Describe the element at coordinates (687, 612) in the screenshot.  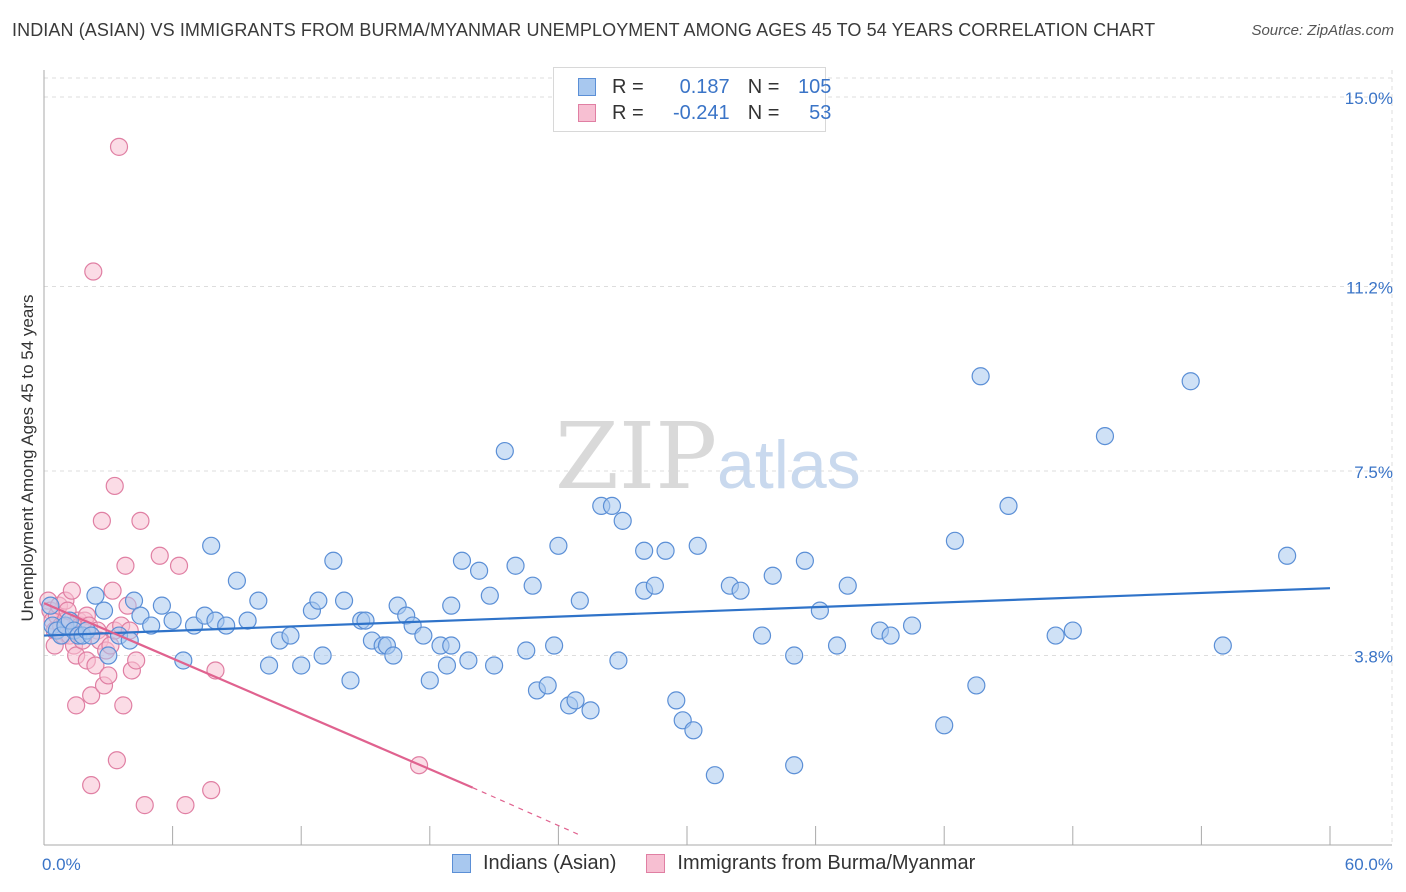
I see `indians-trend-line` at that location.